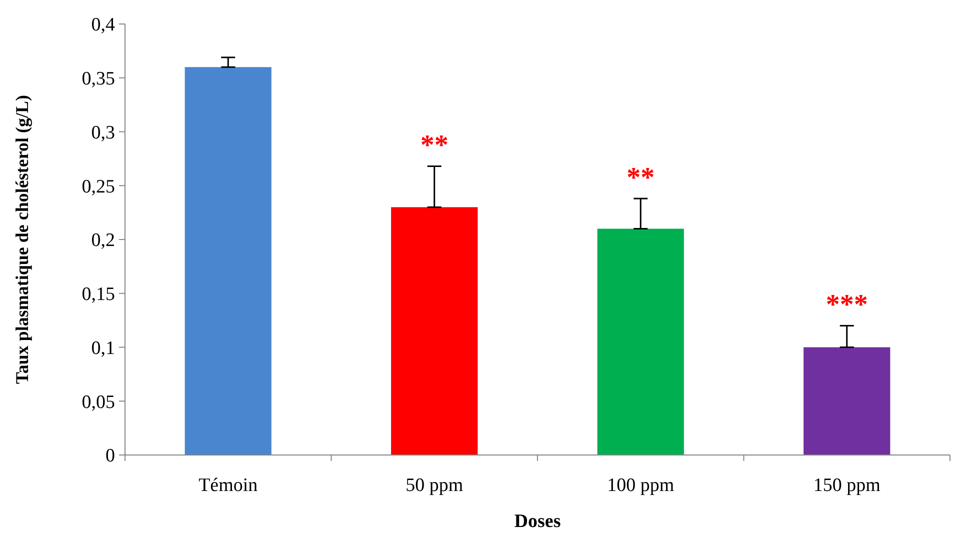 The height and width of the screenshot is (533, 960). What do you see at coordinates (537, 521) in the screenshot?
I see `x-axis-title: Doses` at bounding box center [537, 521].